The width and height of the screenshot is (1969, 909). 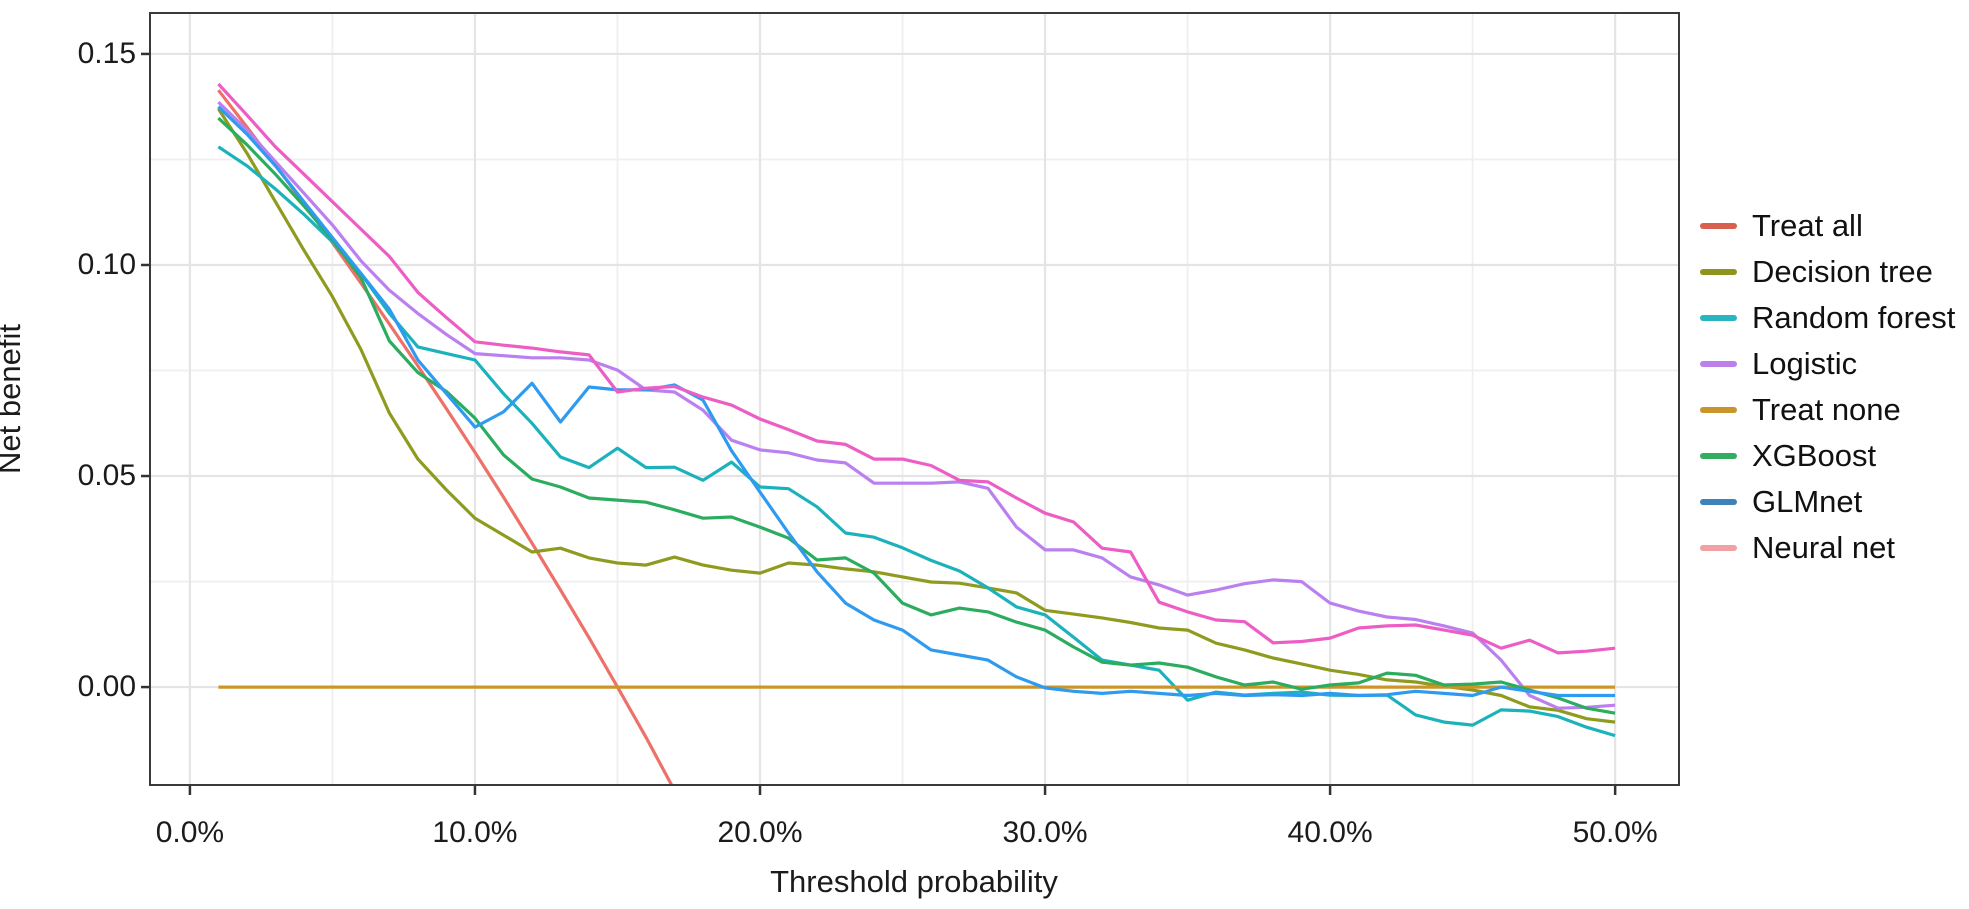 I want to click on legend-item-treat-none: Treat none, so click(x=1827, y=410).